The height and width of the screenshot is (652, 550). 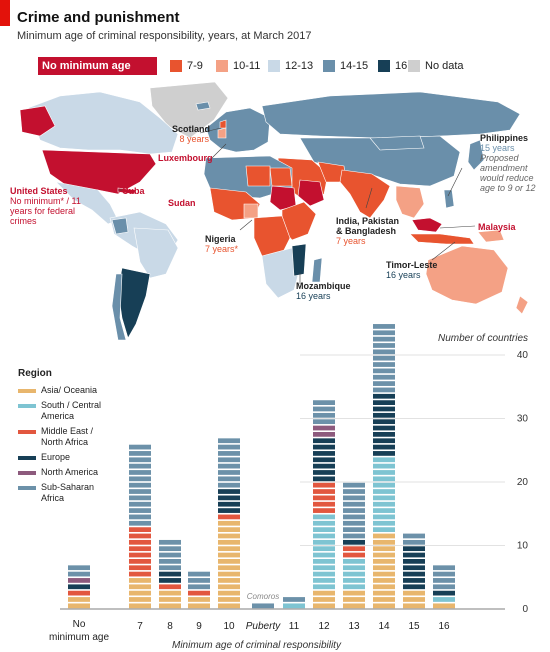 I want to click on label-mozambique: Mozambique 16 years, so click(x=323, y=291).